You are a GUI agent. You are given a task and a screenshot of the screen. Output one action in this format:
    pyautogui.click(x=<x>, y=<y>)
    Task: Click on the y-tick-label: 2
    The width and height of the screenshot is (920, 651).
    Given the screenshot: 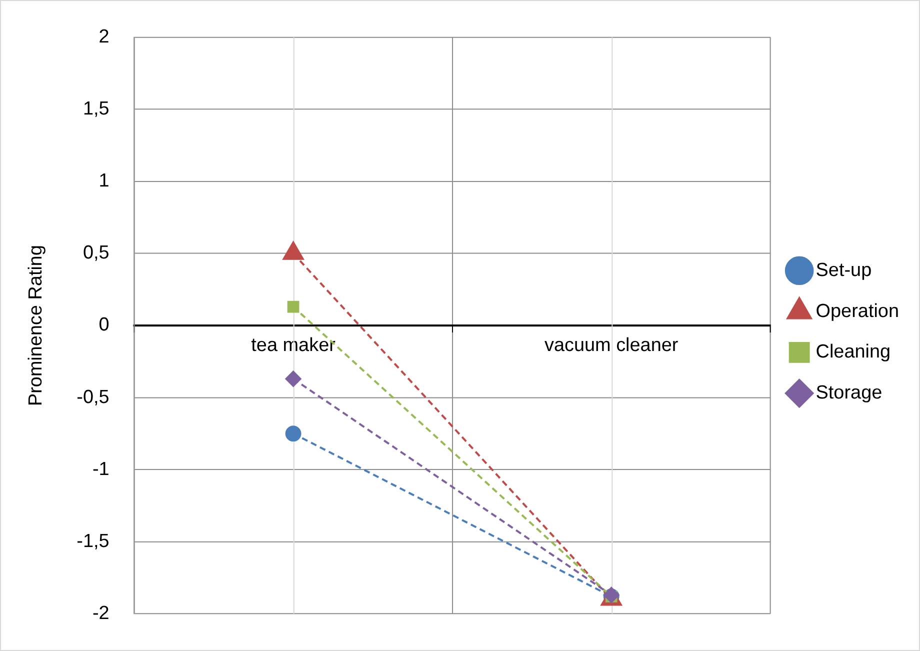 What is the action you would take?
    pyautogui.click(x=104, y=37)
    